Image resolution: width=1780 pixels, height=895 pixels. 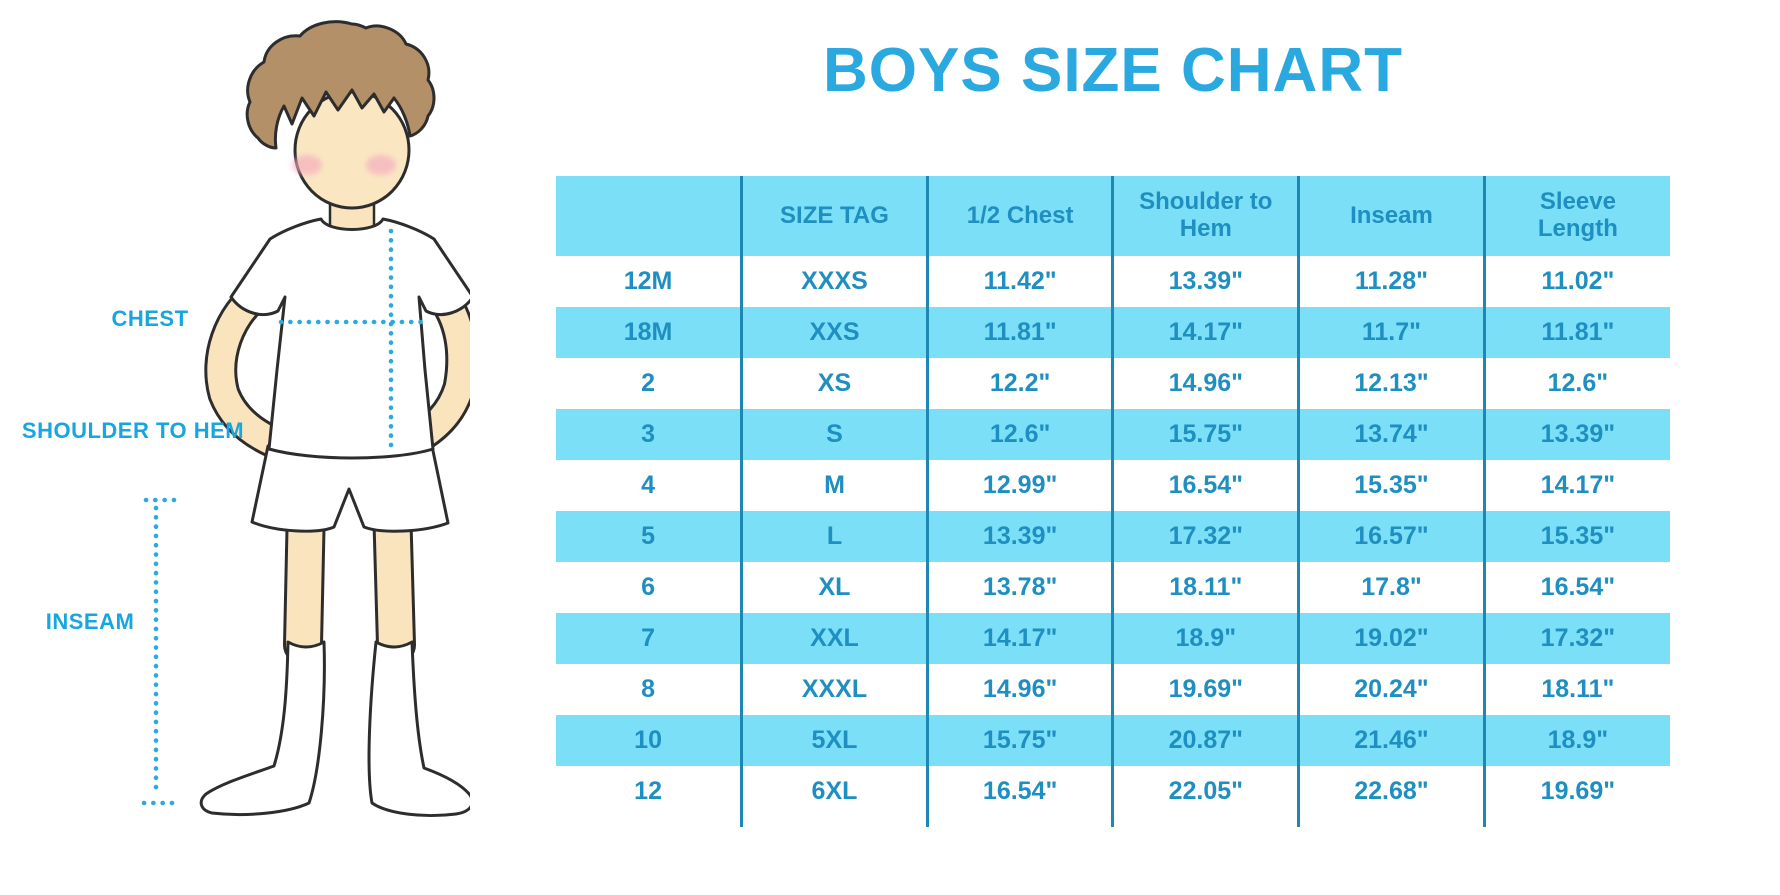 I want to click on measurement-cell: 12.99", so click(x=1019, y=485).